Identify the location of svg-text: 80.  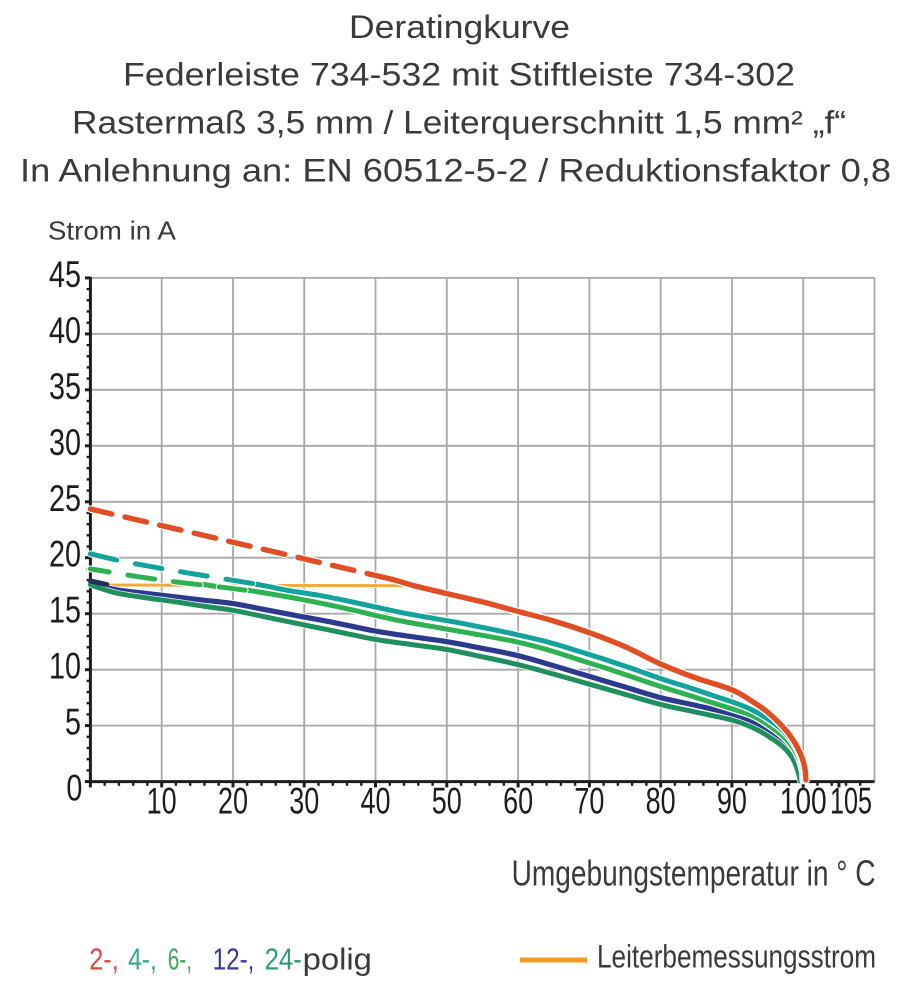
(661, 801).